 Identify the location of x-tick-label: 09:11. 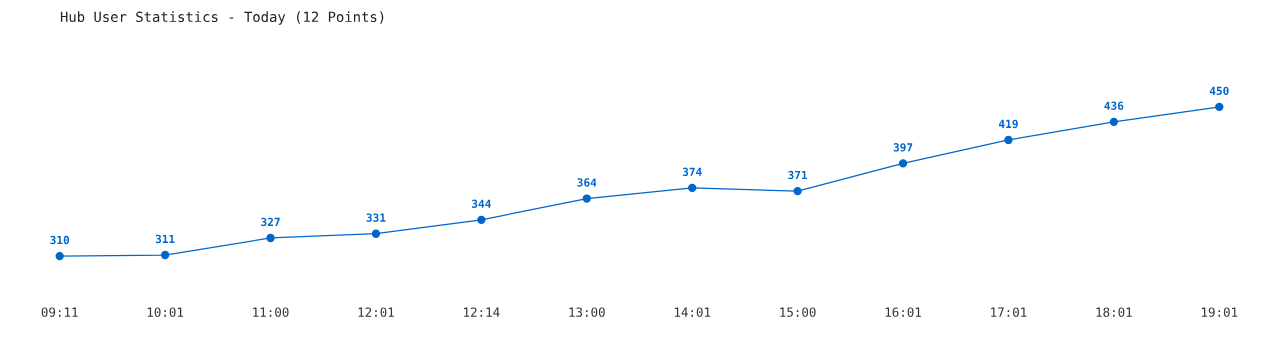
(59, 312).